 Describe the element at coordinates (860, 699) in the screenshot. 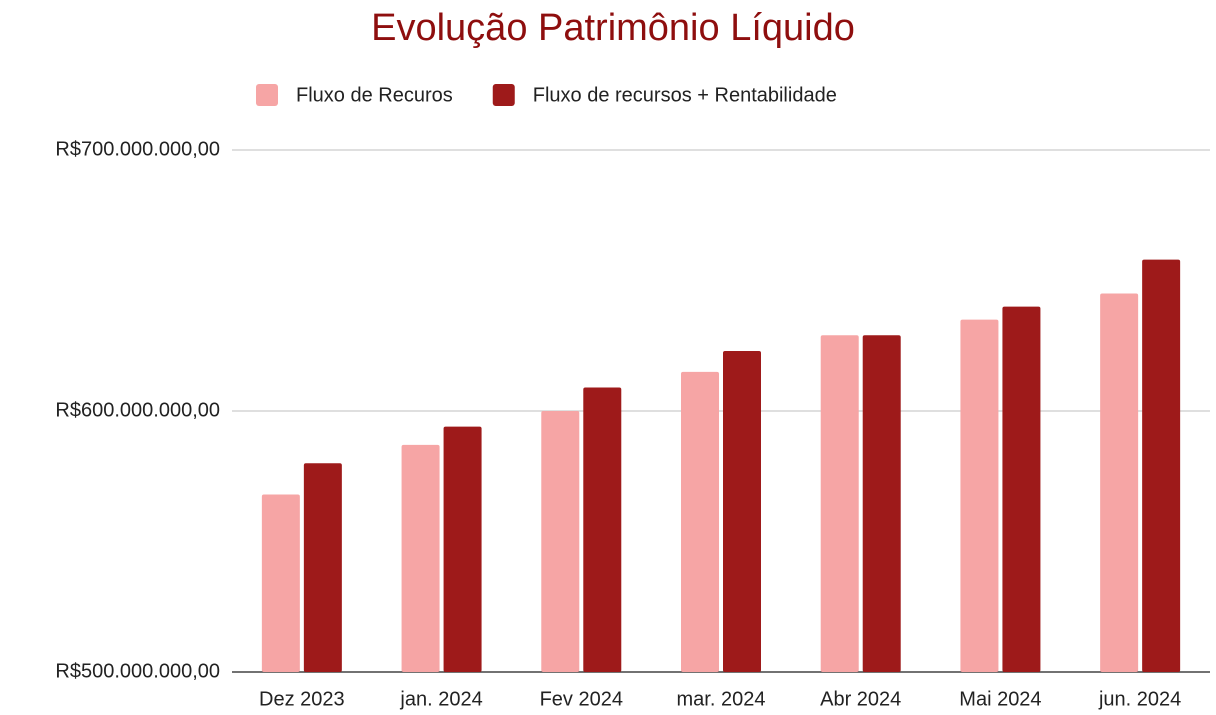

I see `x-tick-label: Abr 2024` at that location.